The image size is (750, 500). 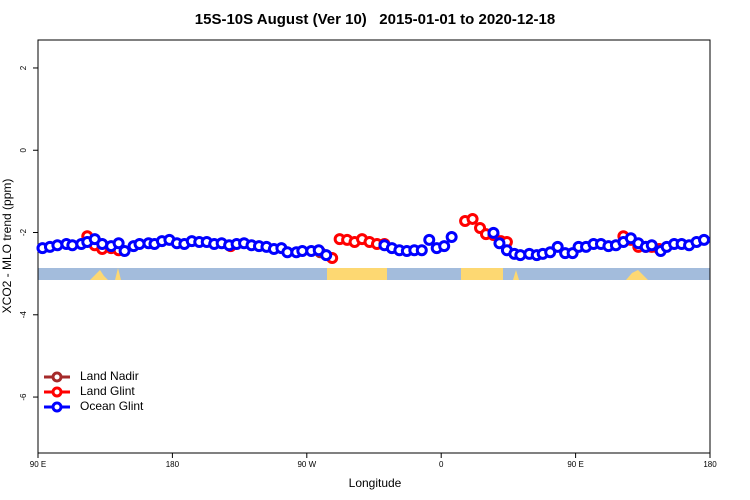 What do you see at coordinates (7, 246) in the screenshot?
I see `y-axis-label: XCO2 - MLO trend (ppm)` at bounding box center [7, 246].